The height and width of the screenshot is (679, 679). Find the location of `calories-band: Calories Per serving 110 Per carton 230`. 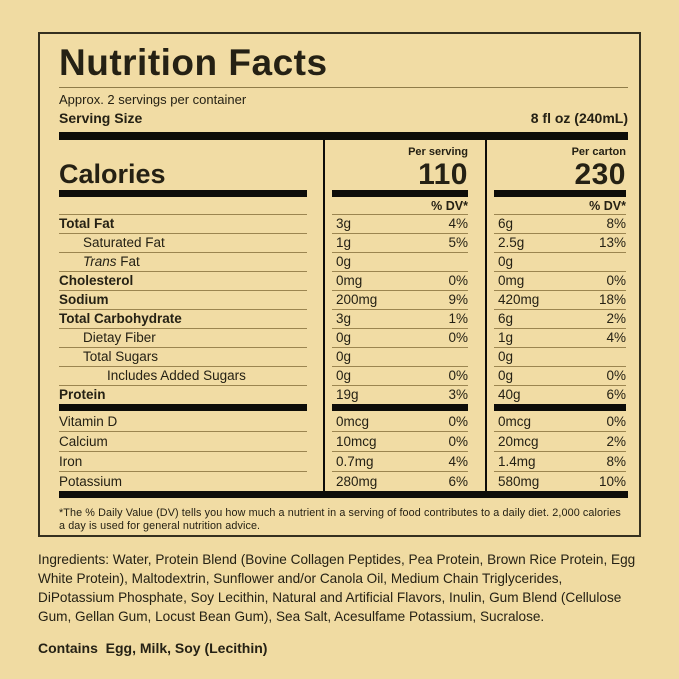

calories-band: Calories Per serving 110 Per carton 230 is located at coordinates (343, 165).